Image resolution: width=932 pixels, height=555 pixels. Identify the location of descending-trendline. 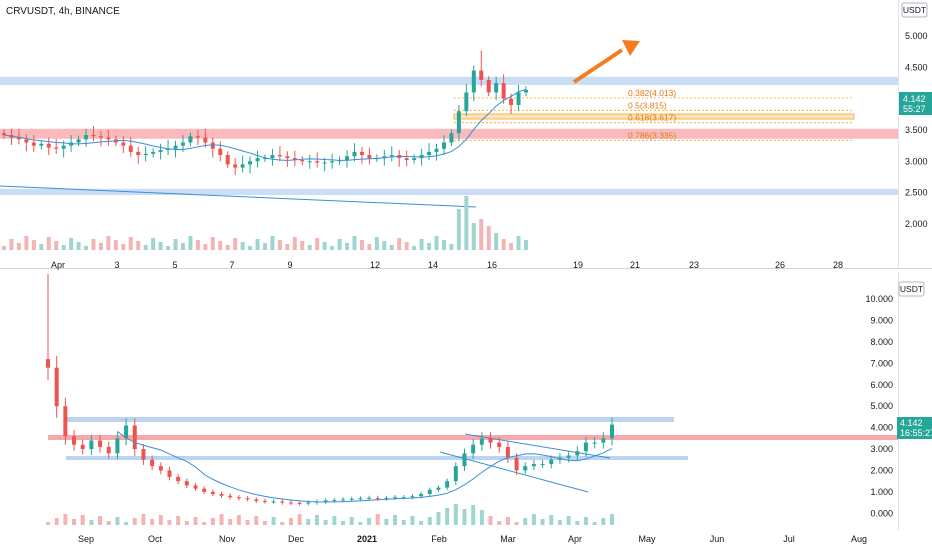
(238, 196).